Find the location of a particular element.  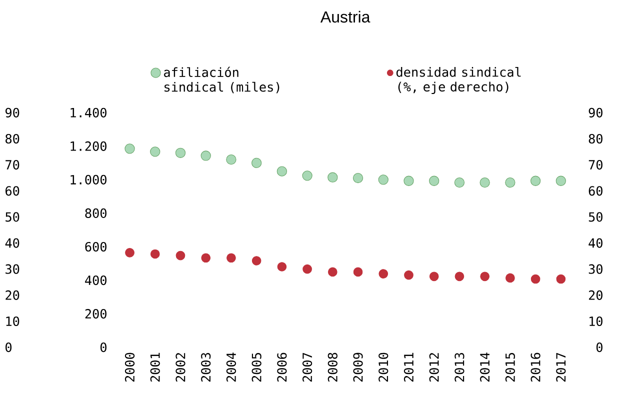

x-tick-label: 2015 is located at coordinates (510, 367).